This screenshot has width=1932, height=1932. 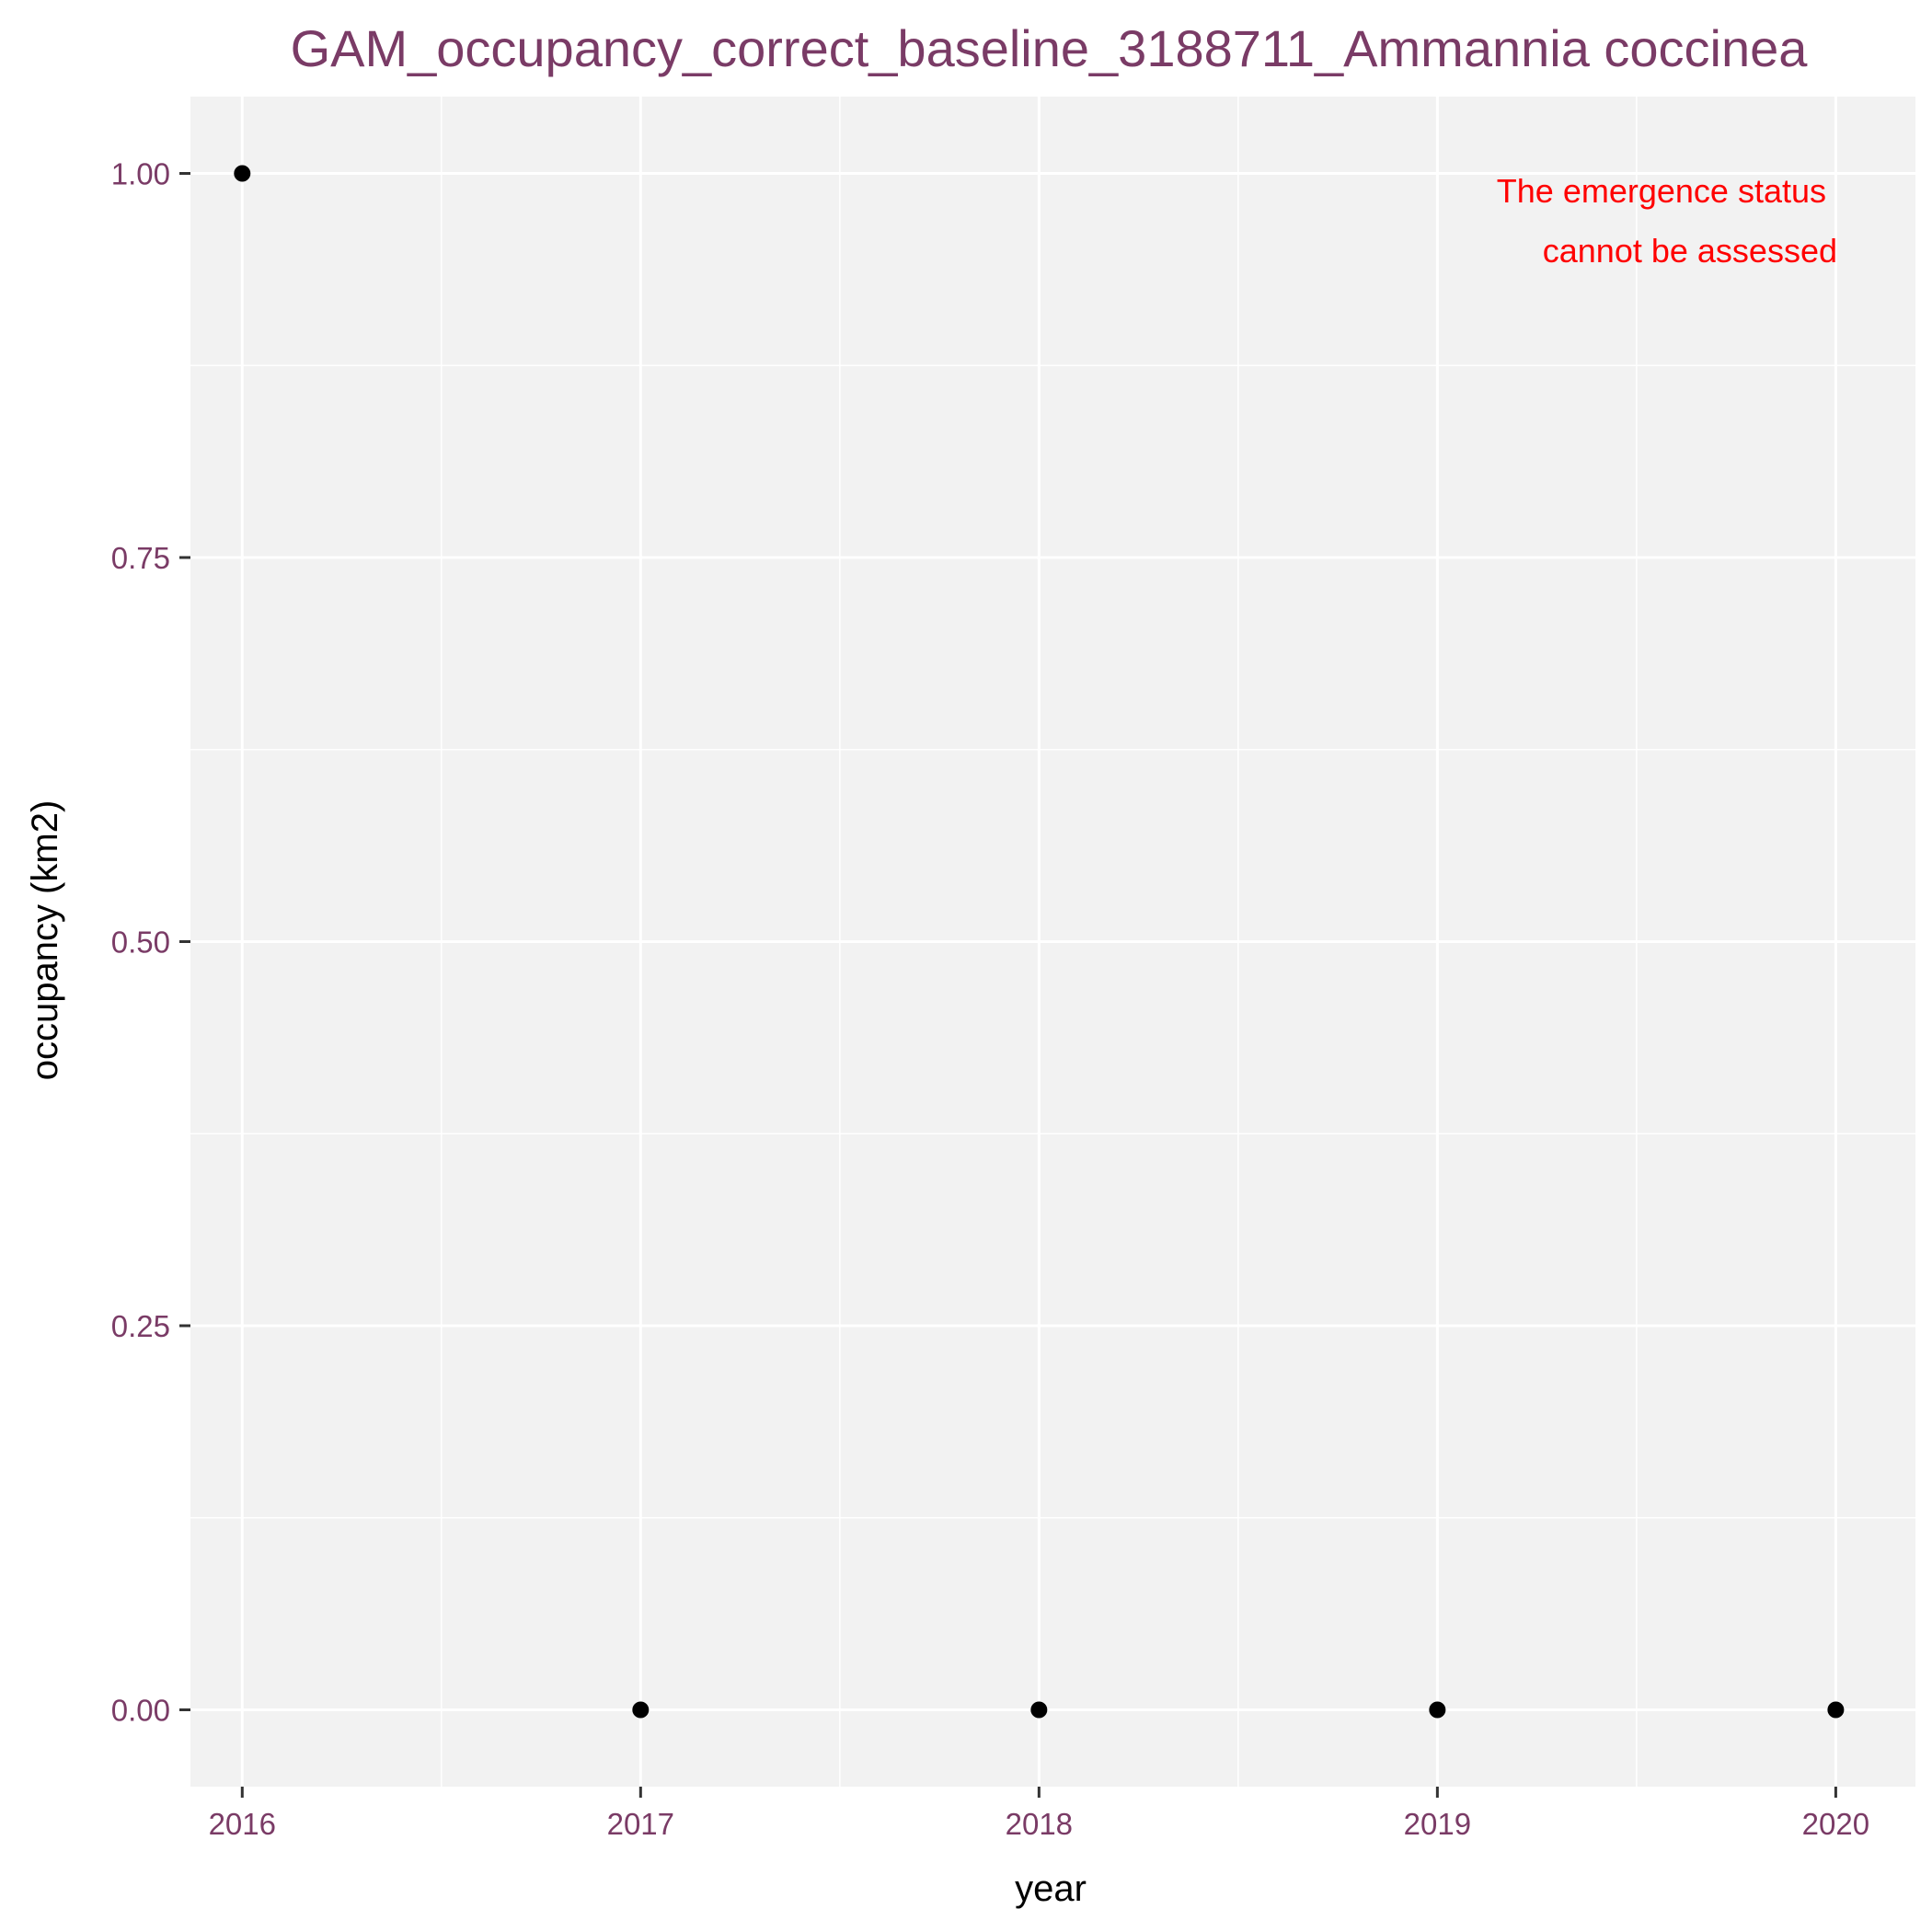 What do you see at coordinates (1661, 191) in the screenshot?
I see `annotation-line-1: The emergence status` at bounding box center [1661, 191].